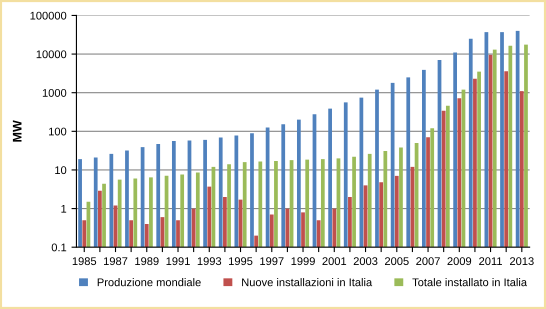  I want to click on x-tick-label: 1991, so click(178, 261).